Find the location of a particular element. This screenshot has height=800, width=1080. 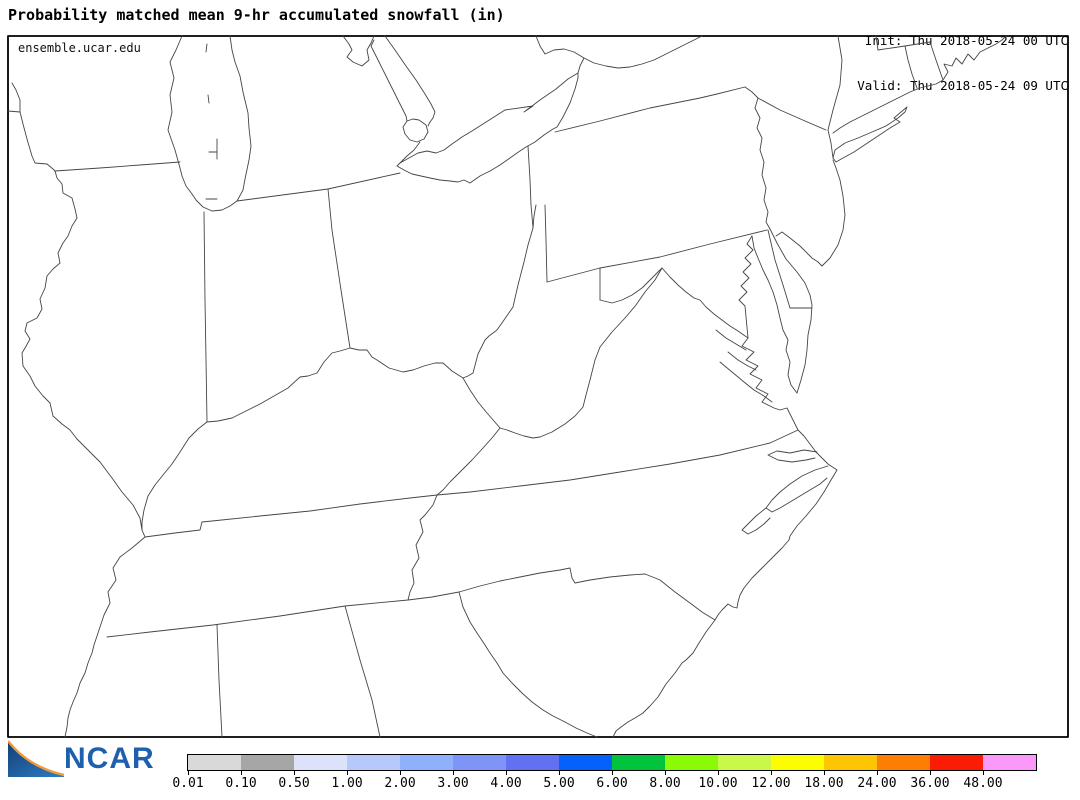

colorbar-label: 12.00 is located at coordinates (771, 783).